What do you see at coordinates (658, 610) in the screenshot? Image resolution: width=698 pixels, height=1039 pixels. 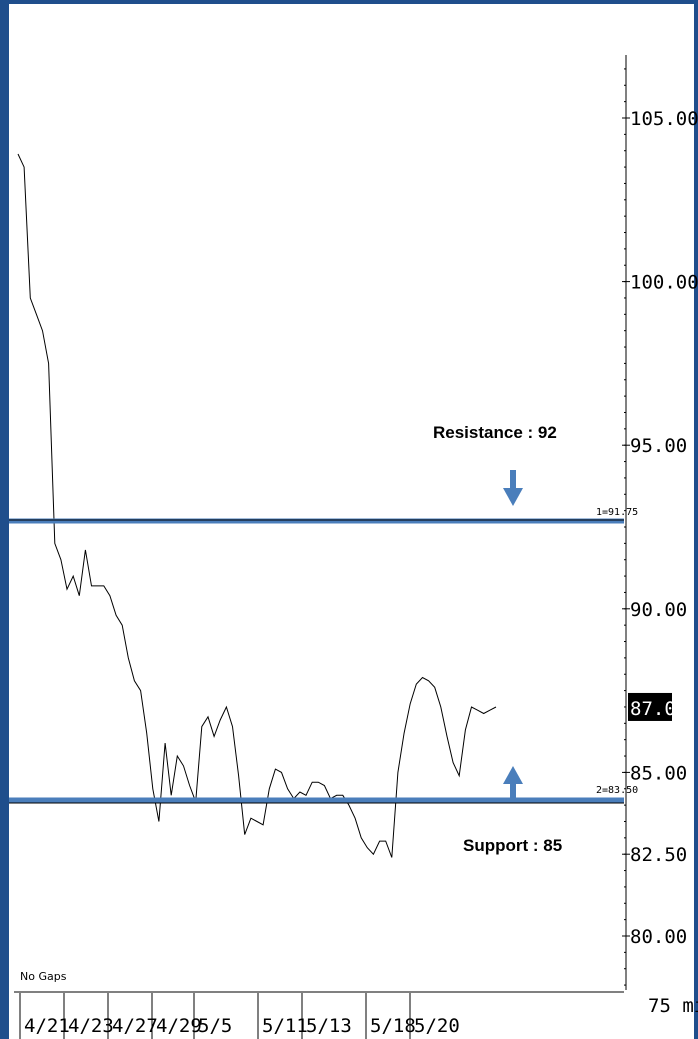 I see `y-tick-label: 90.00` at bounding box center [658, 610].